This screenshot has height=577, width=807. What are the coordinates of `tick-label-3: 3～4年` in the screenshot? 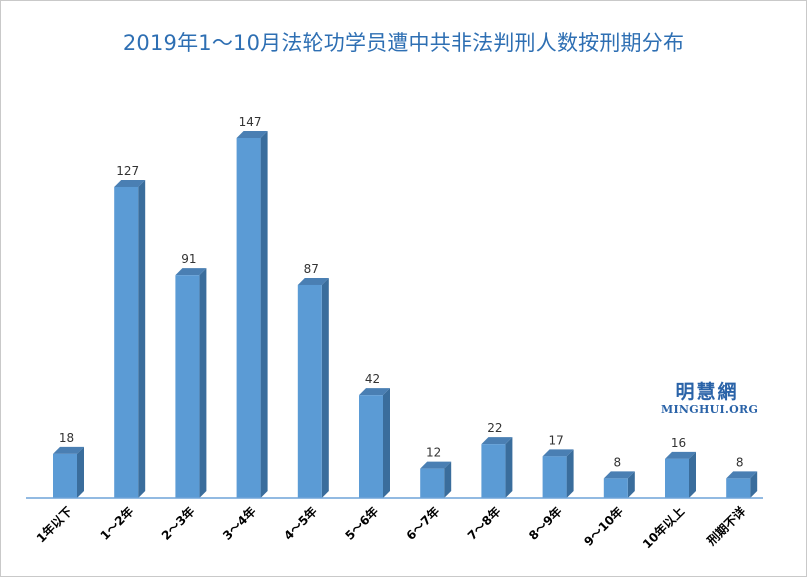 It's located at (238, 523).